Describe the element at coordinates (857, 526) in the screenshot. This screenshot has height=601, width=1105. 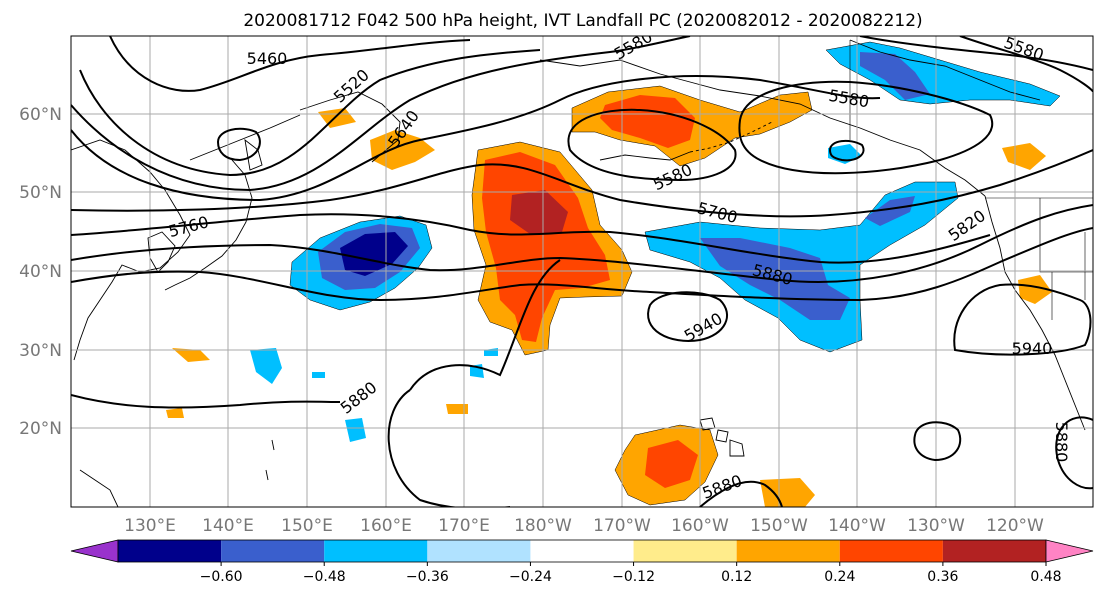
I see `lon-label: 140°W` at that location.